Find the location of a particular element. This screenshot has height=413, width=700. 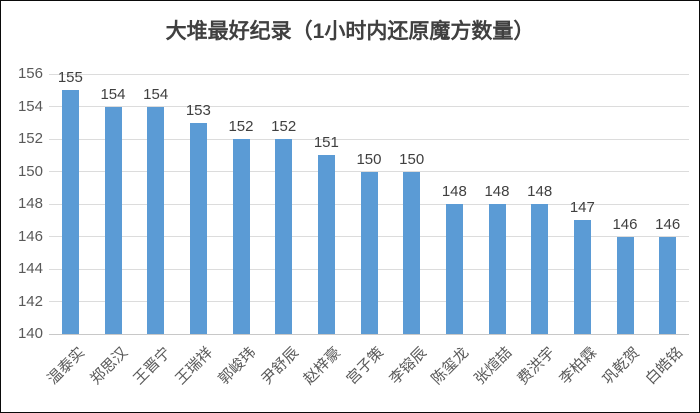

x-axis-category-label: 陈玺龙 is located at coordinates (450, 366).